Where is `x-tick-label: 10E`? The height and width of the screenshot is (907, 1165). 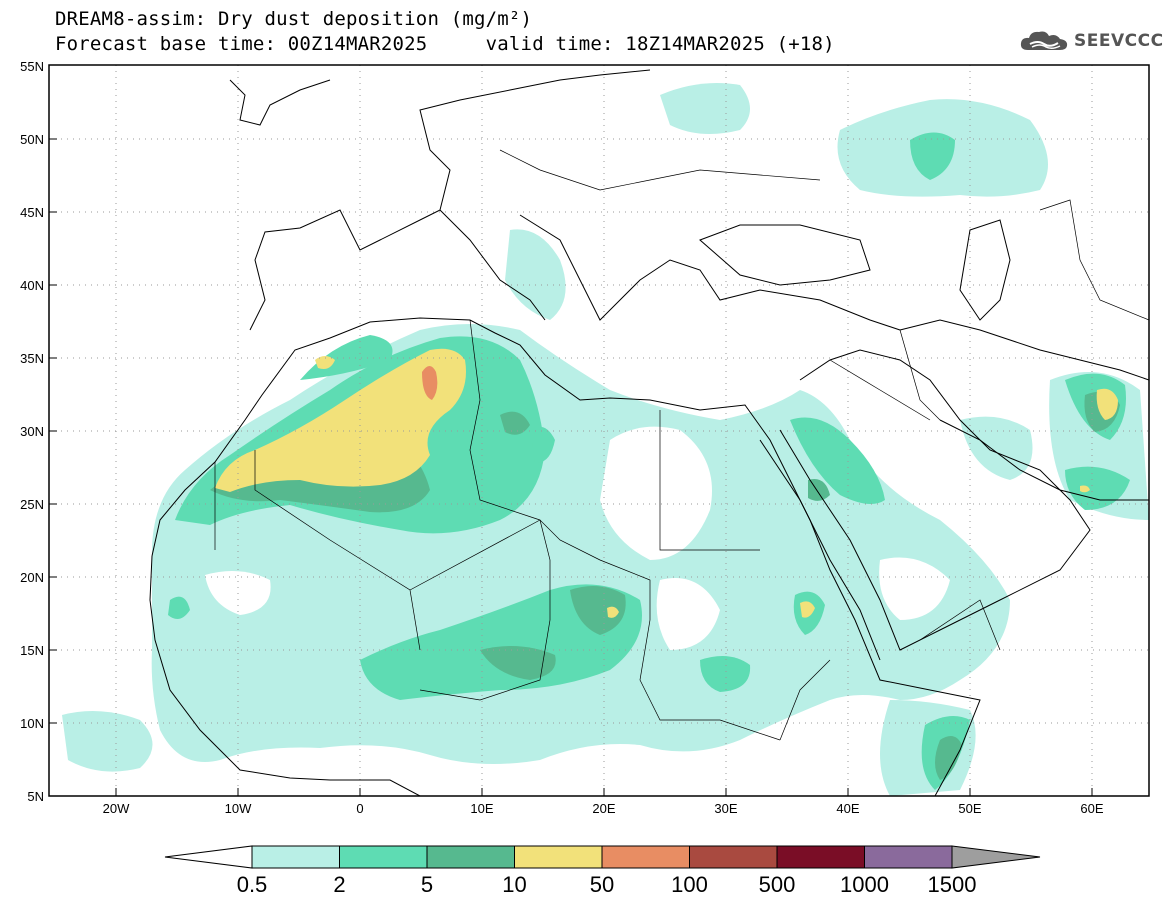
x-tick-label: 10E is located at coordinates (481, 808).